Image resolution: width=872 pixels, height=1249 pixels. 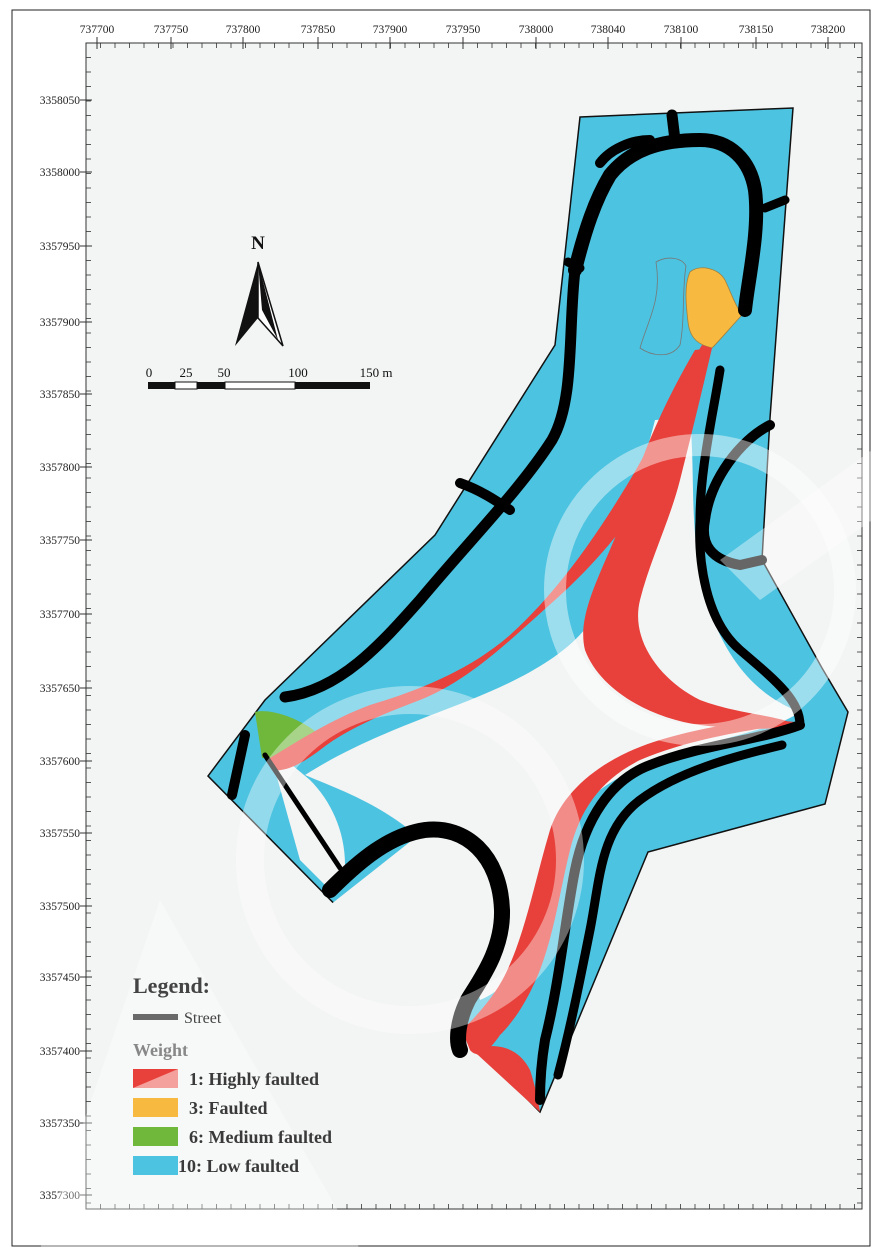 I want to click on x-tick-label: 738040, so click(x=608, y=30).